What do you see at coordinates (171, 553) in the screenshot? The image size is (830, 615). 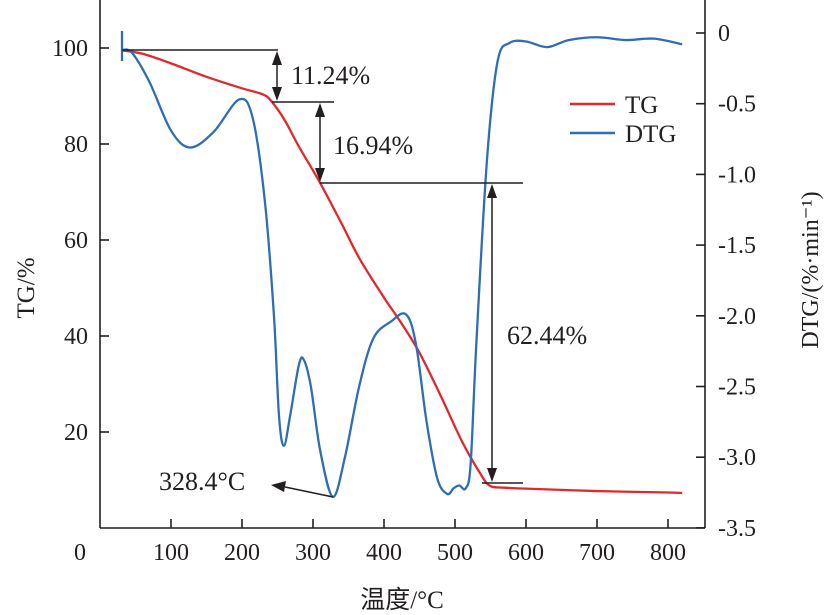 I see `x-tick-label: 100` at bounding box center [171, 553].